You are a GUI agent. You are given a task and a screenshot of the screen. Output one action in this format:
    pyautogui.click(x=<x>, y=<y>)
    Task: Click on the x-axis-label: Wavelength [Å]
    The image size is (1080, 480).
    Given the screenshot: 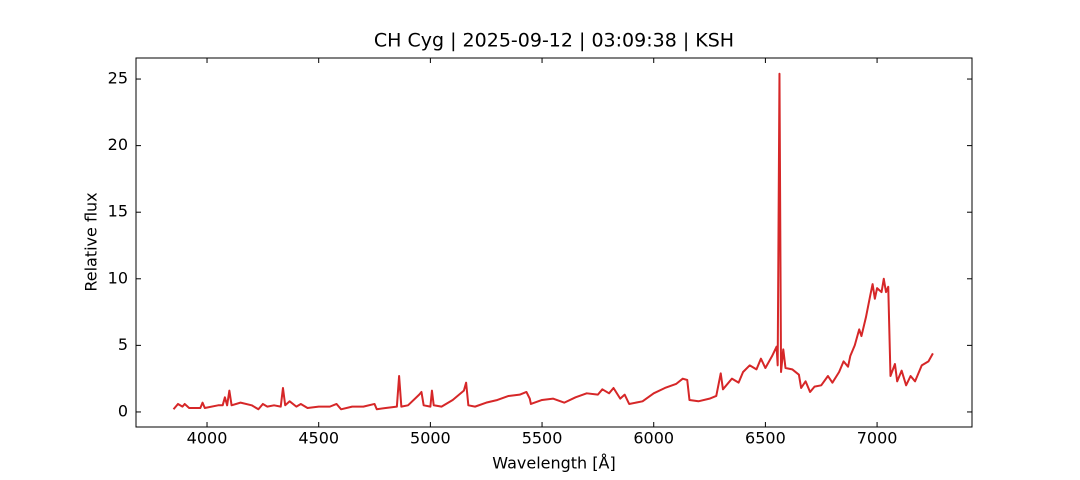 What is the action you would take?
    pyautogui.click(x=553, y=463)
    